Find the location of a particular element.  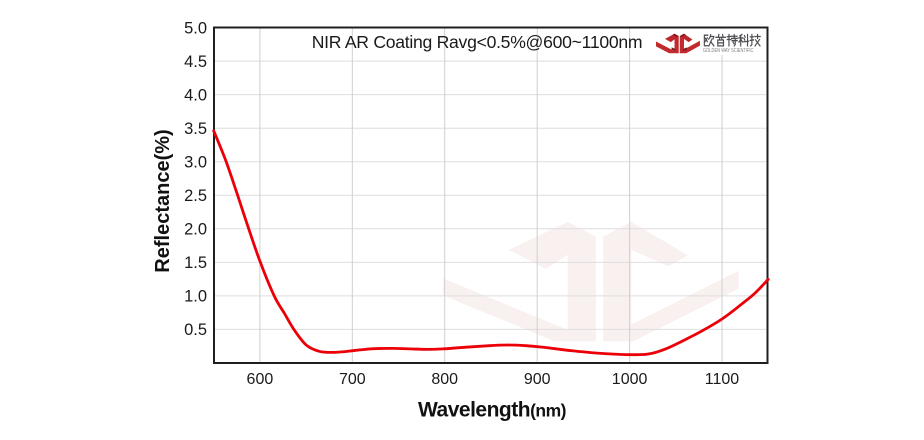

svg-text: 1.5 is located at coordinates (195, 263).